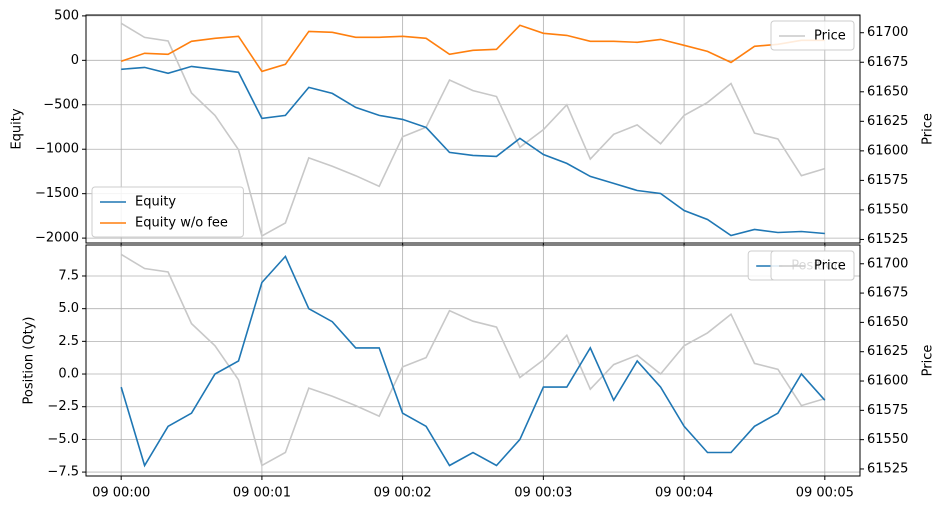 This screenshot has width=945, height=510. I want to click on y-tick-label: 7.5, so click(68, 275).